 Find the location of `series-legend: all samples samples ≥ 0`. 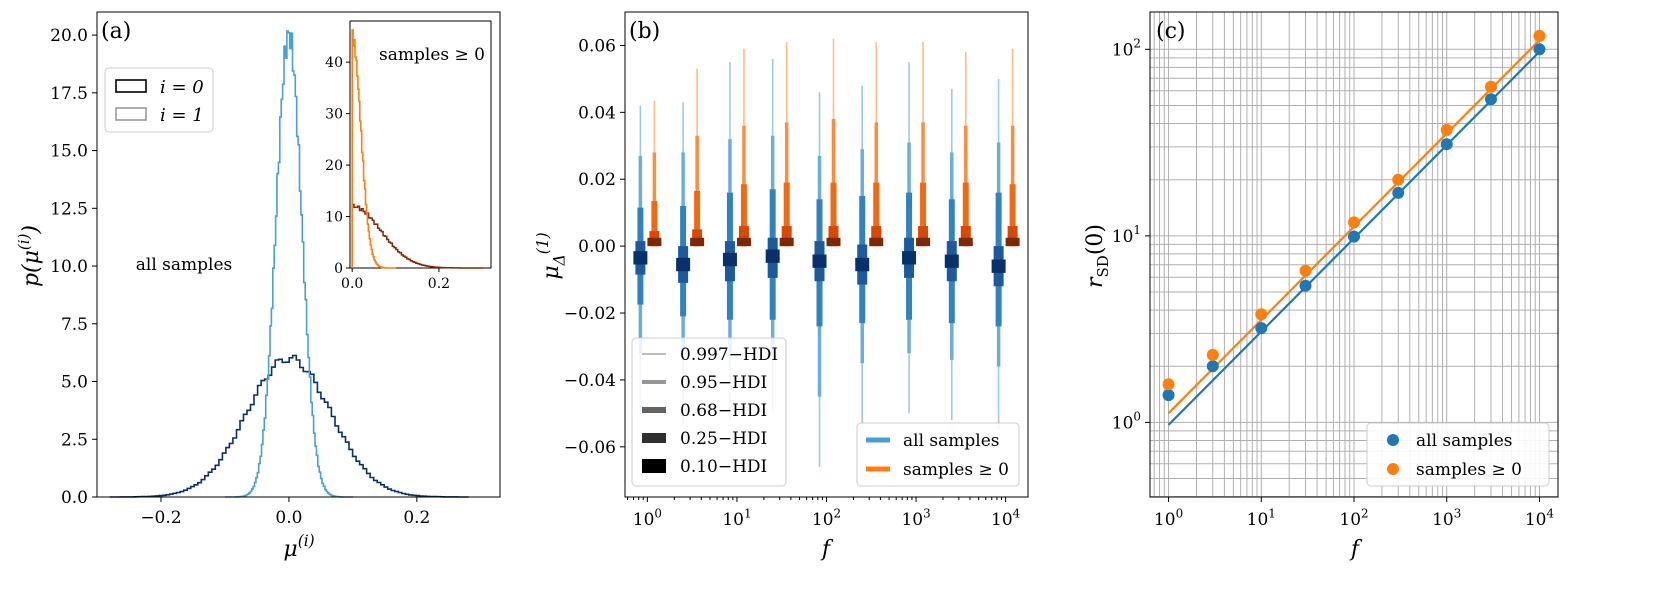

series-legend: all samples samples ≥ 0 is located at coordinates (938, 454).